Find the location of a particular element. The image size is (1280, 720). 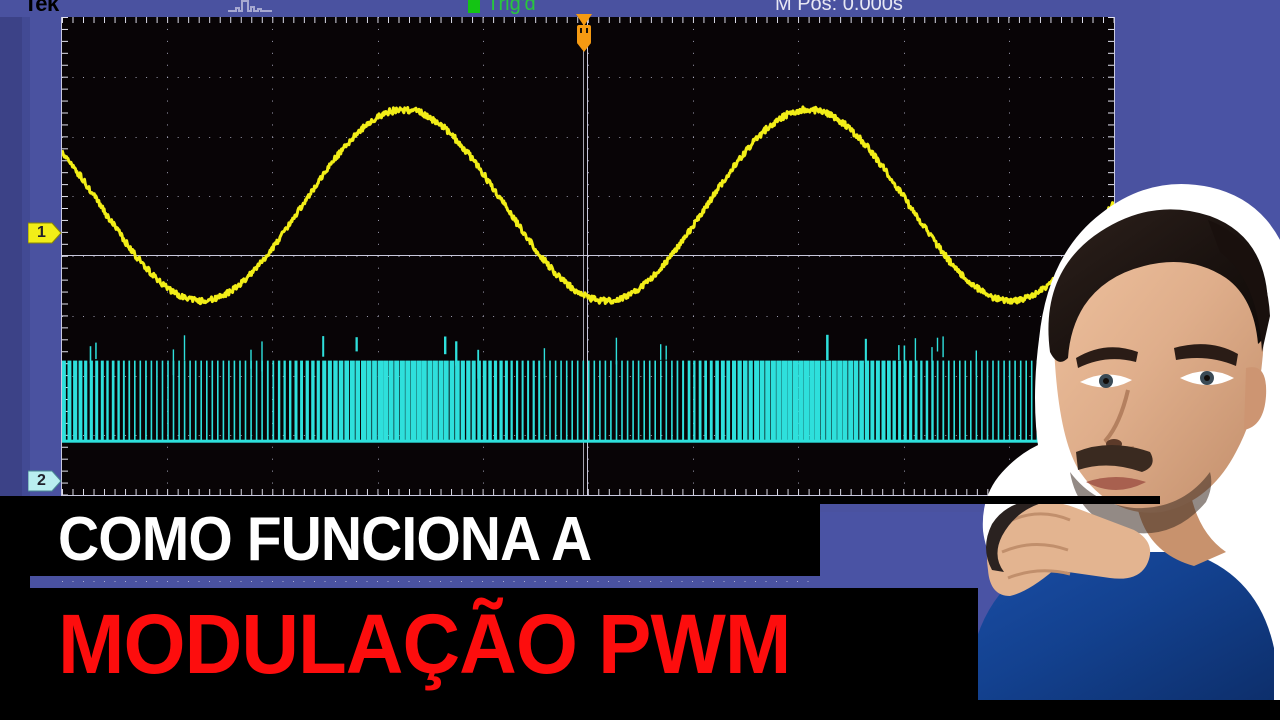

trigger-position-line is located at coordinates (583, 256).